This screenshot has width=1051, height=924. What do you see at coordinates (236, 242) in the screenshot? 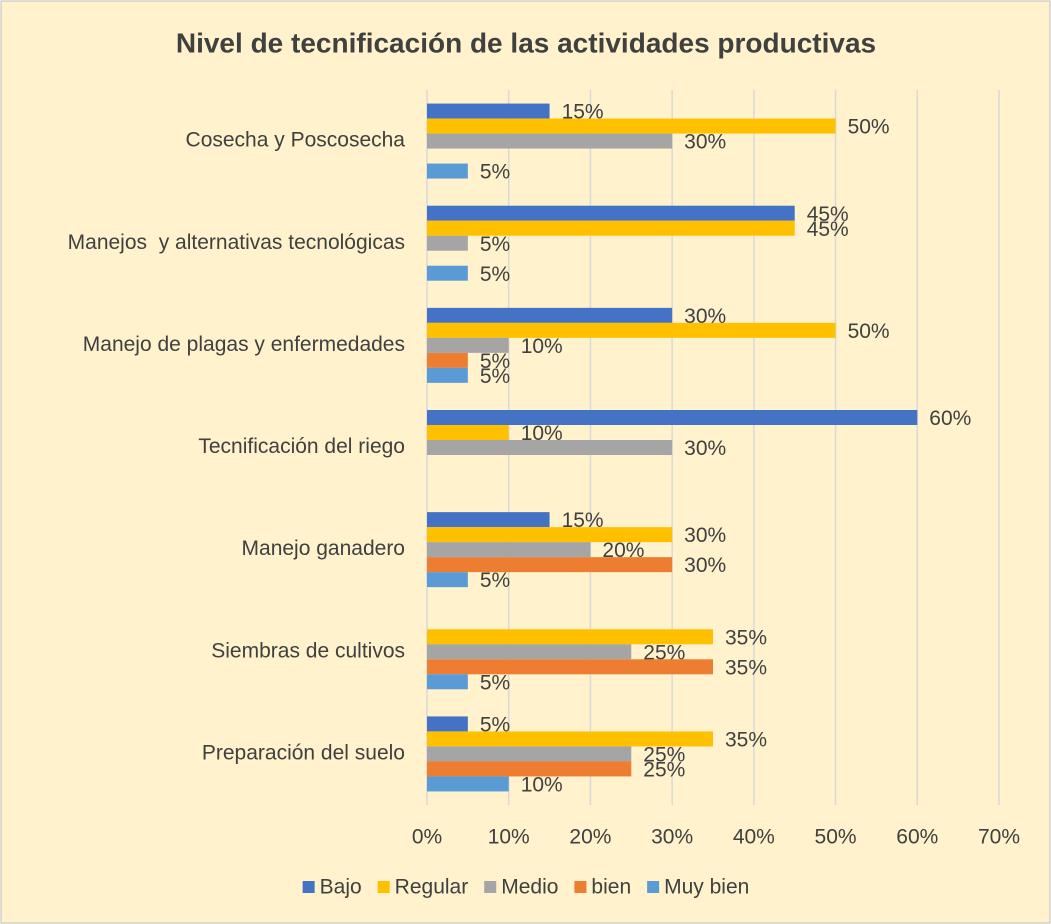
I see `y-tick-label: Manejos y alternativas tecnológicas` at bounding box center [236, 242].